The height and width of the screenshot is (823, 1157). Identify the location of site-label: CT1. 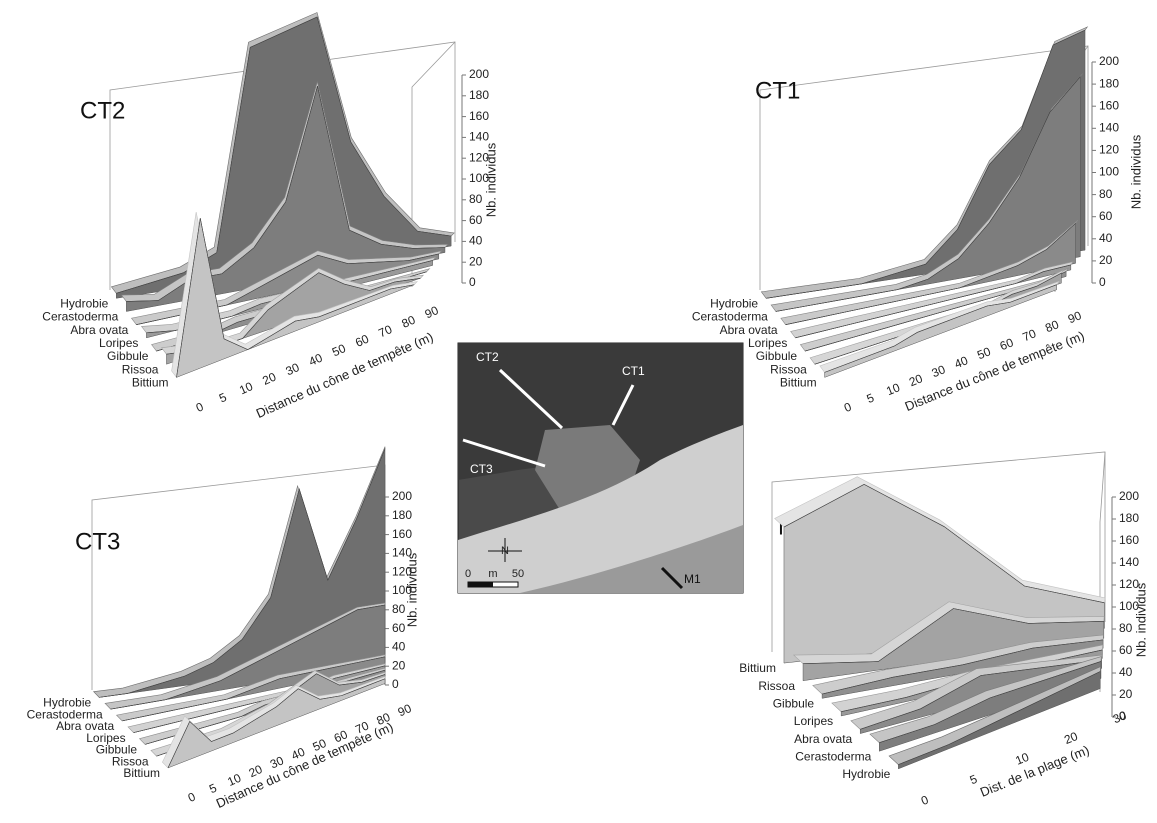
(633, 371).